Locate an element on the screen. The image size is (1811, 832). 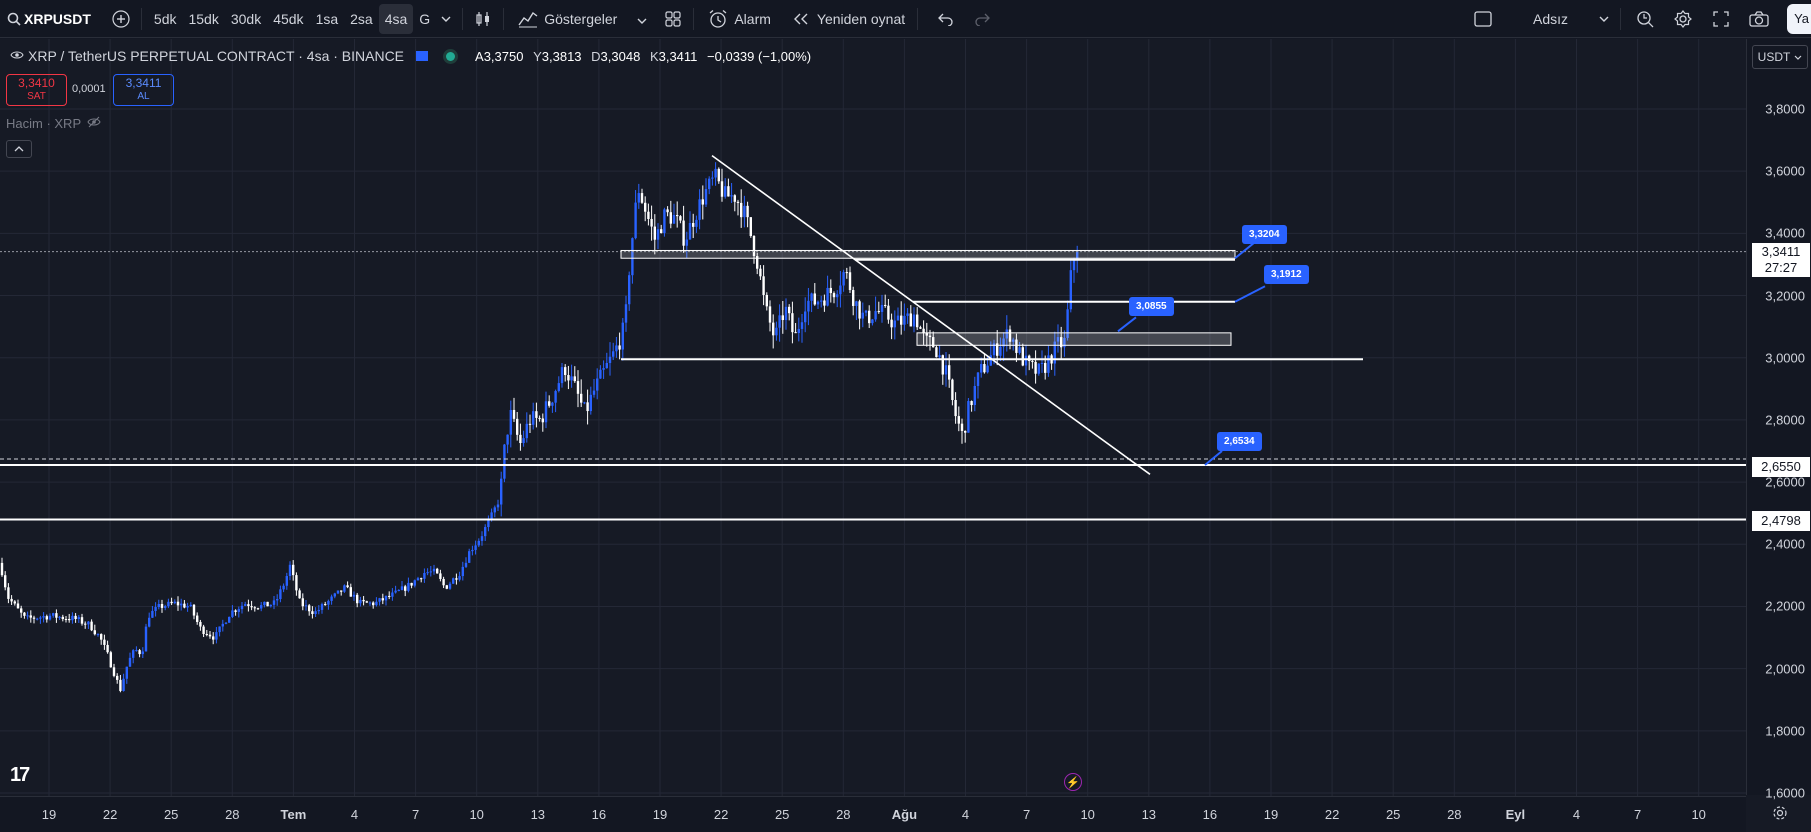
volume-legend: Hacim · XRP is located at coordinates (53, 123).